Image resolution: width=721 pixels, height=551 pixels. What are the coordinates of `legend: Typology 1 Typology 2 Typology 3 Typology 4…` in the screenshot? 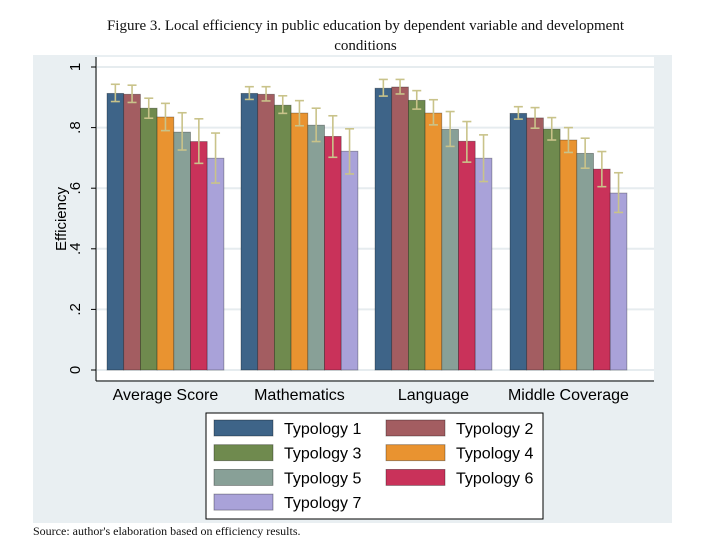 It's located at (373, 465).